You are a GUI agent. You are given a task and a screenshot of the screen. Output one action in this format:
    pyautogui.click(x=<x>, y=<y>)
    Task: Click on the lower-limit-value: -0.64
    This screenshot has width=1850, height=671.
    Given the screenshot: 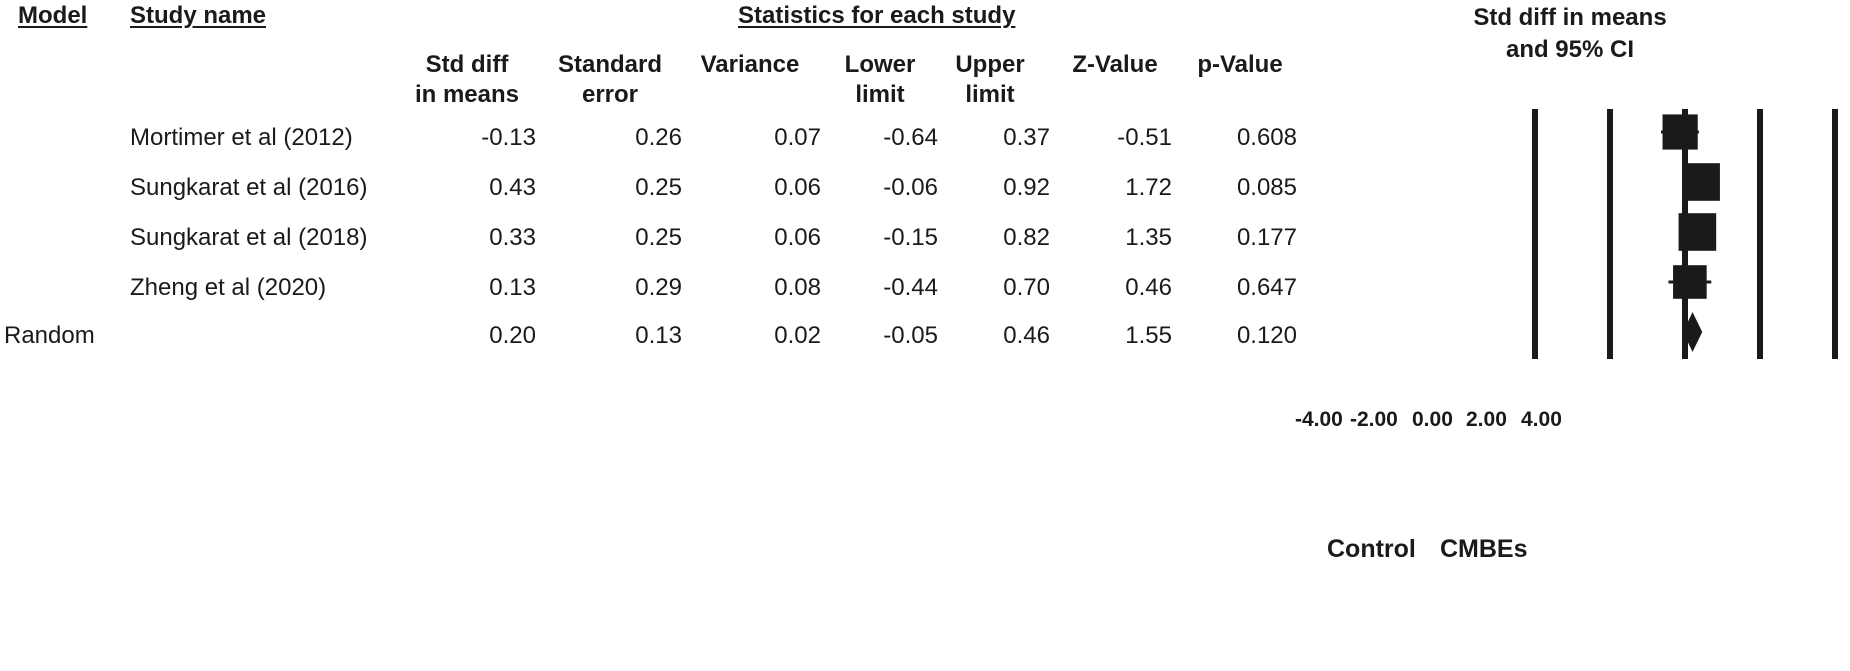 What is the action you would take?
    pyautogui.click(x=910, y=137)
    